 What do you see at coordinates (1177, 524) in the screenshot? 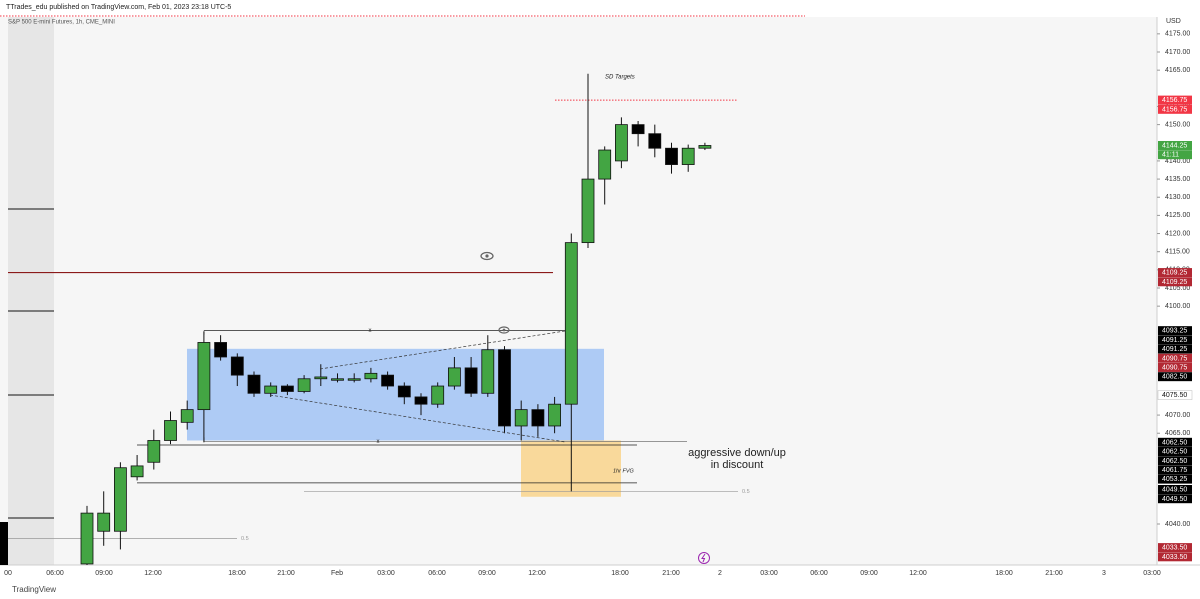
I see `y-tick-label: 4040.00` at bounding box center [1177, 524].